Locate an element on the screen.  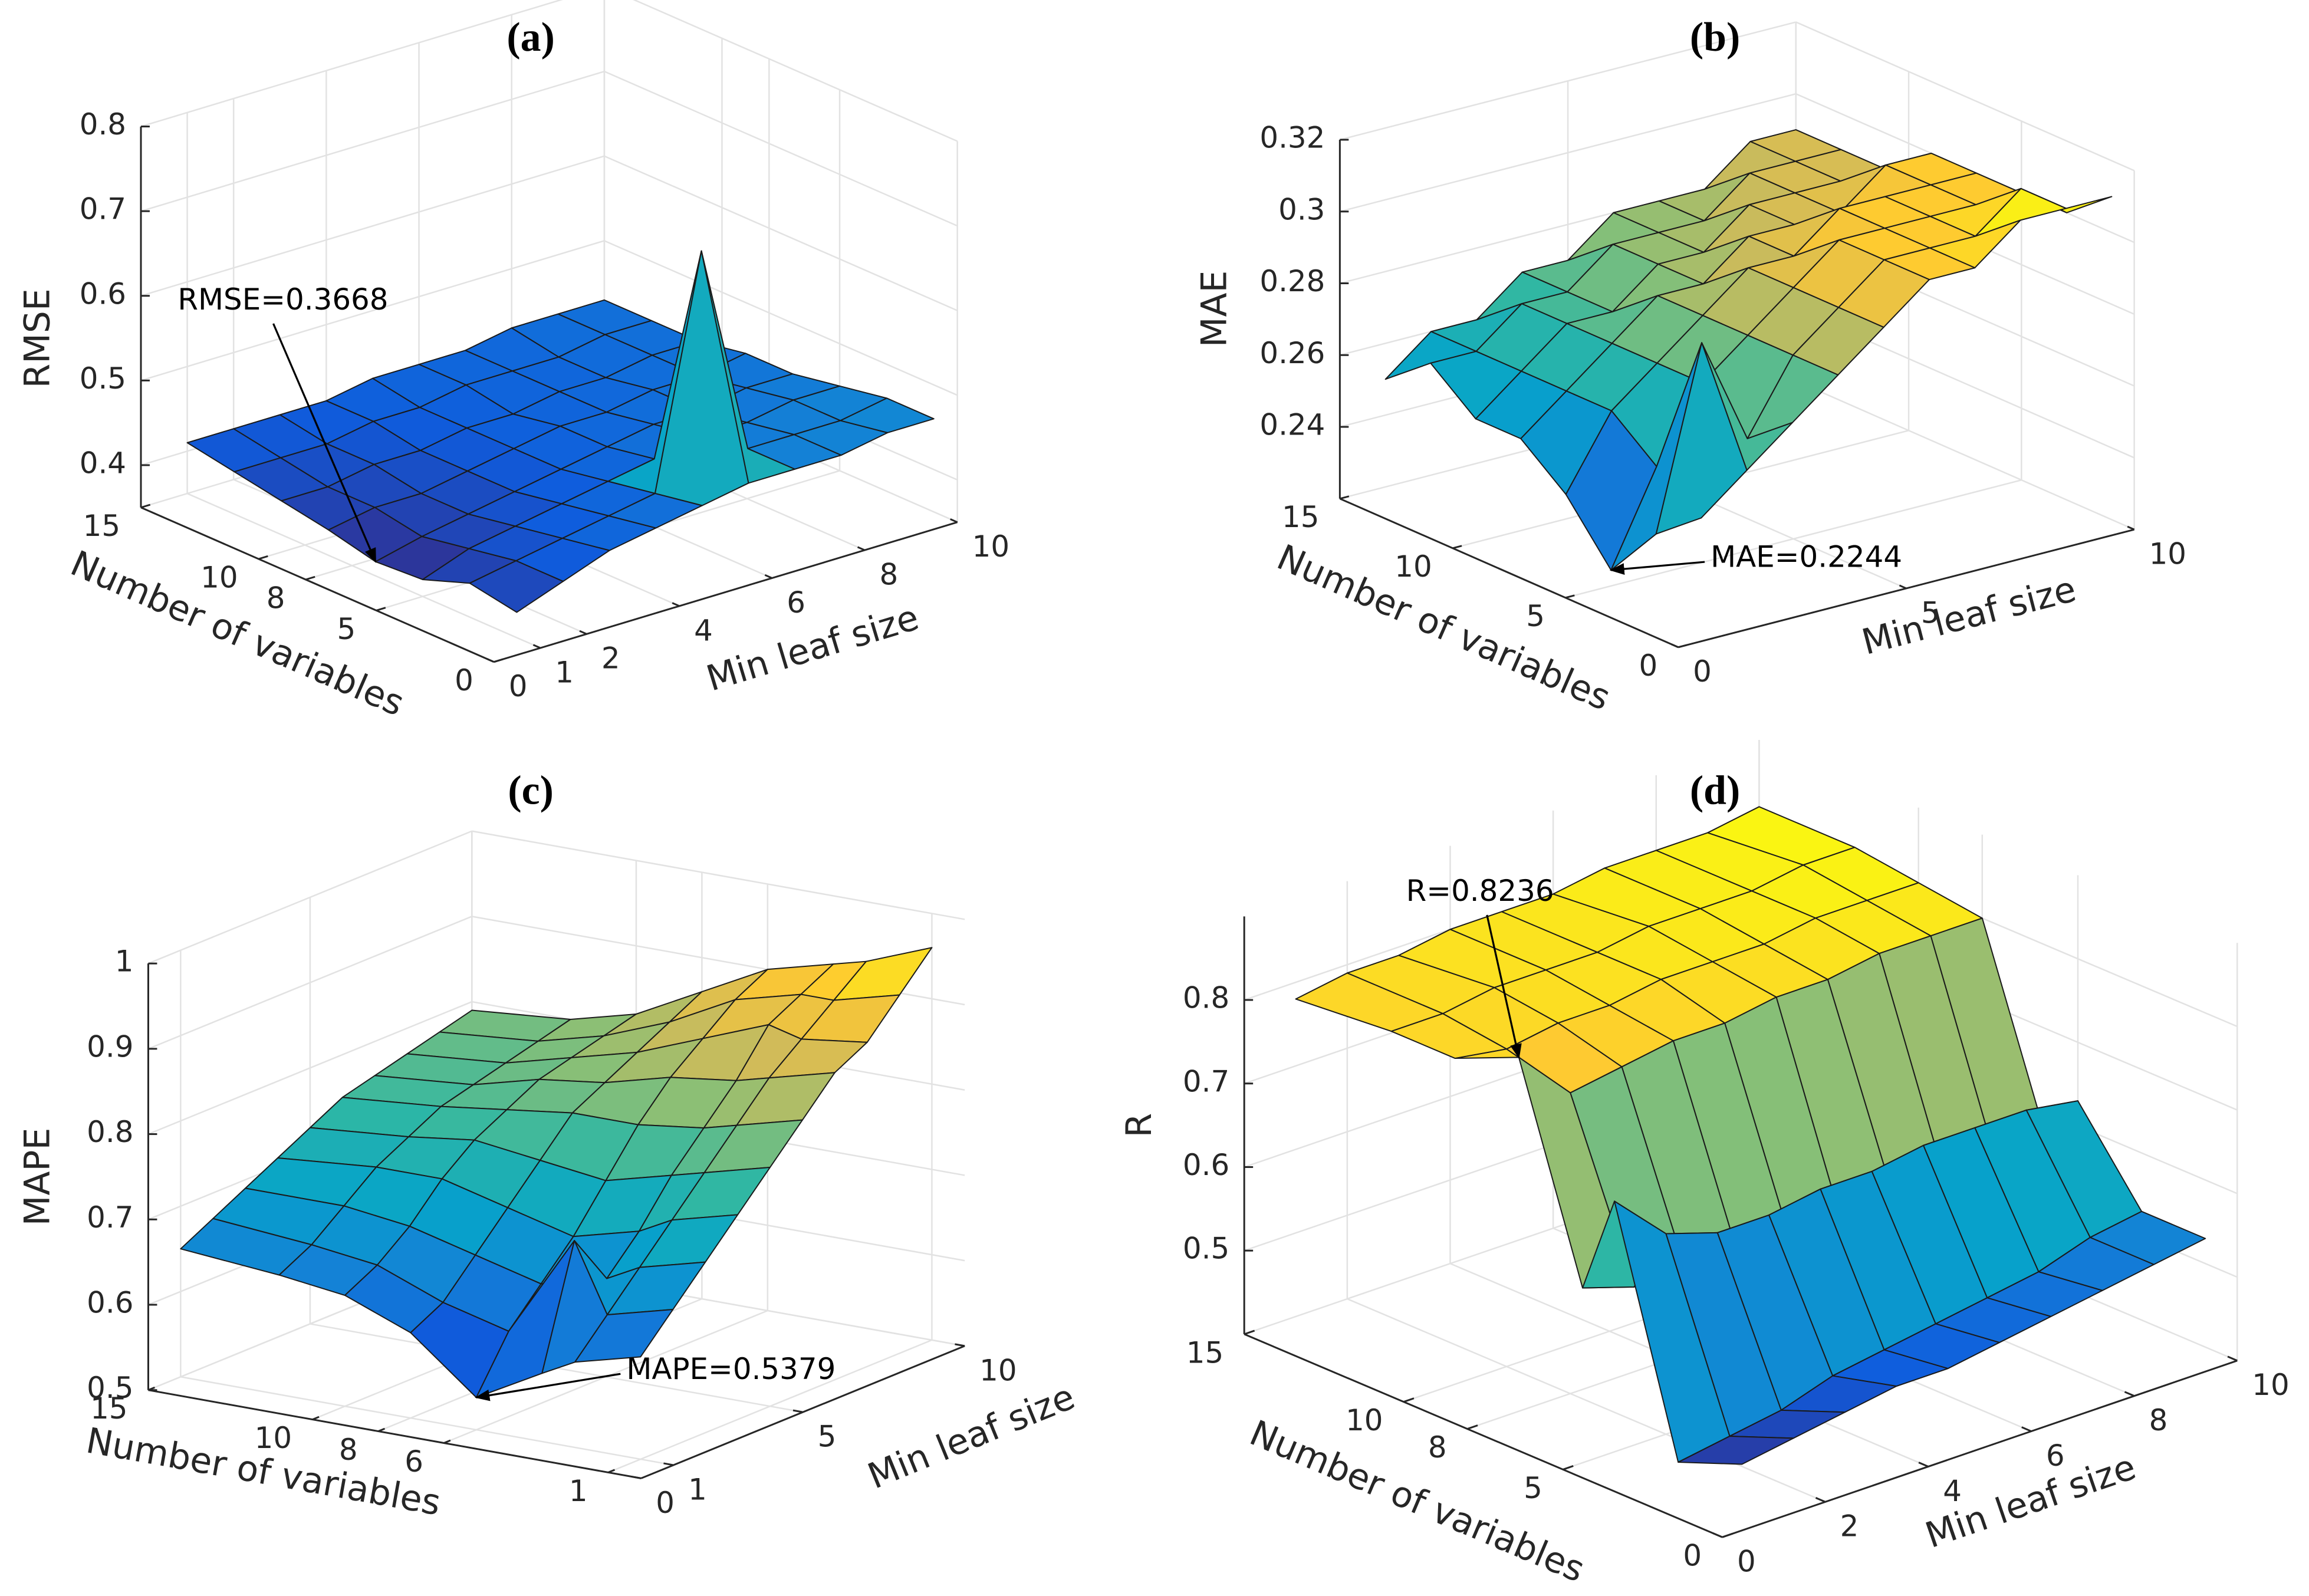
z-tick-label: 0.24 is located at coordinates (1292, 425).